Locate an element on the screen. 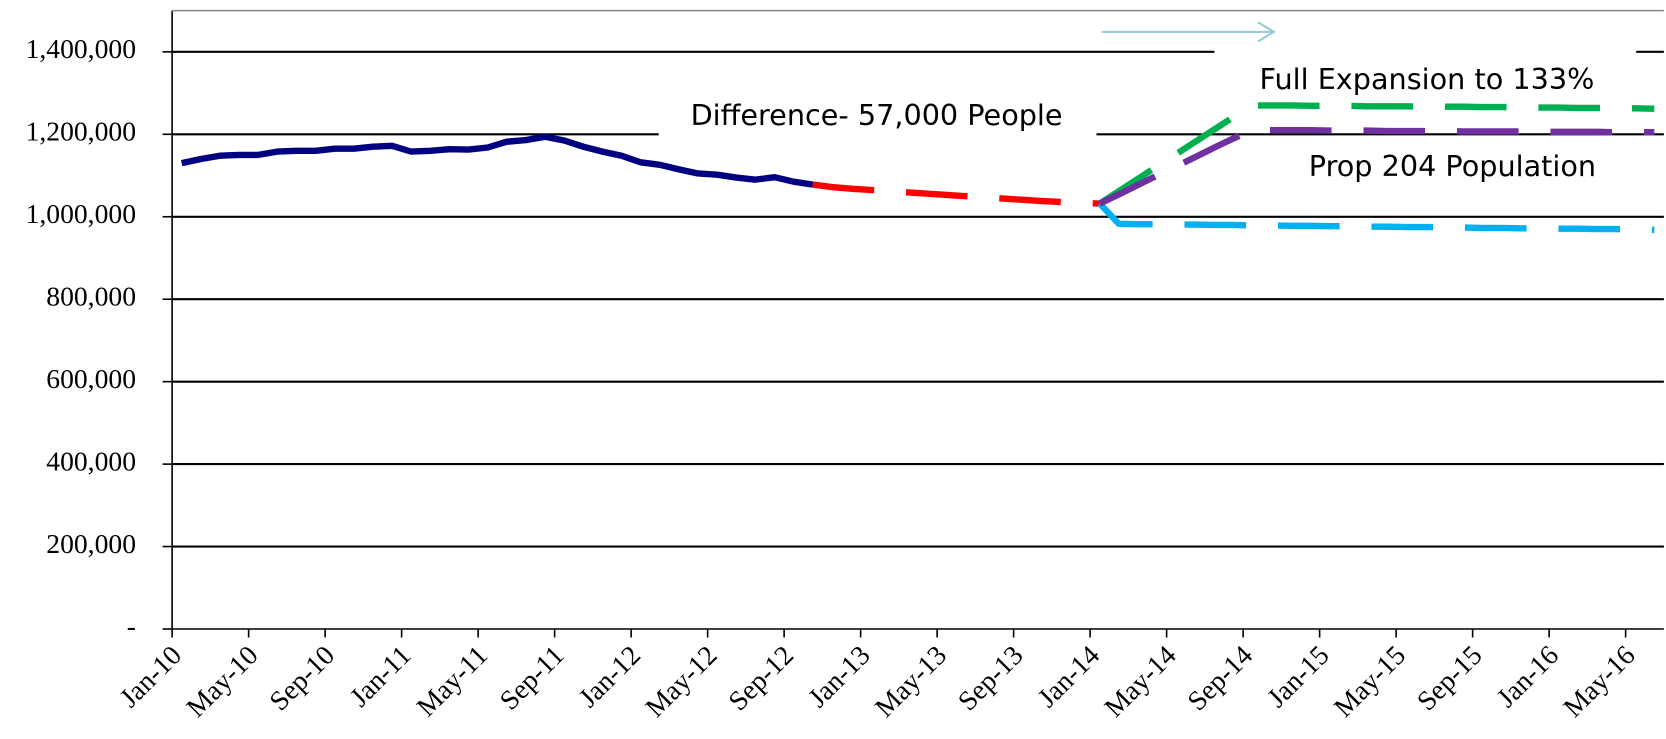 The image size is (1666, 739). x-tick-label: Sep-14 is located at coordinates (1219, 677).